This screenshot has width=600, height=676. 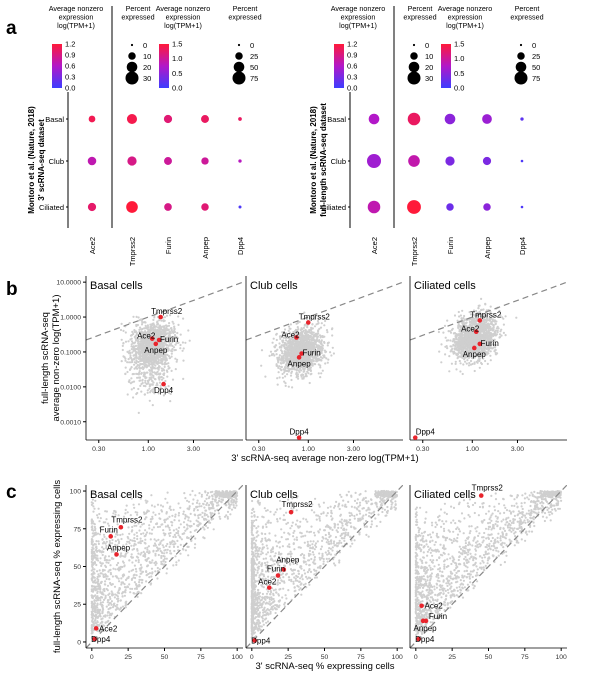 What do you see at coordinates (429, 78) in the screenshot?
I see `legend-pct-tick-a-right-ace2: 30` at bounding box center [429, 78].